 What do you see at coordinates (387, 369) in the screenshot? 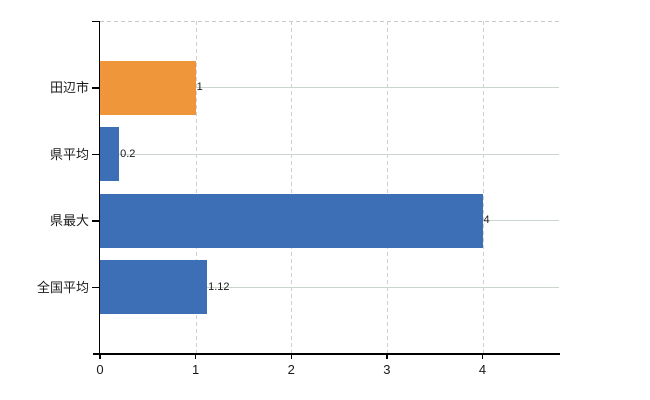
I see `x-tick-label: 3` at bounding box center [387, 369].